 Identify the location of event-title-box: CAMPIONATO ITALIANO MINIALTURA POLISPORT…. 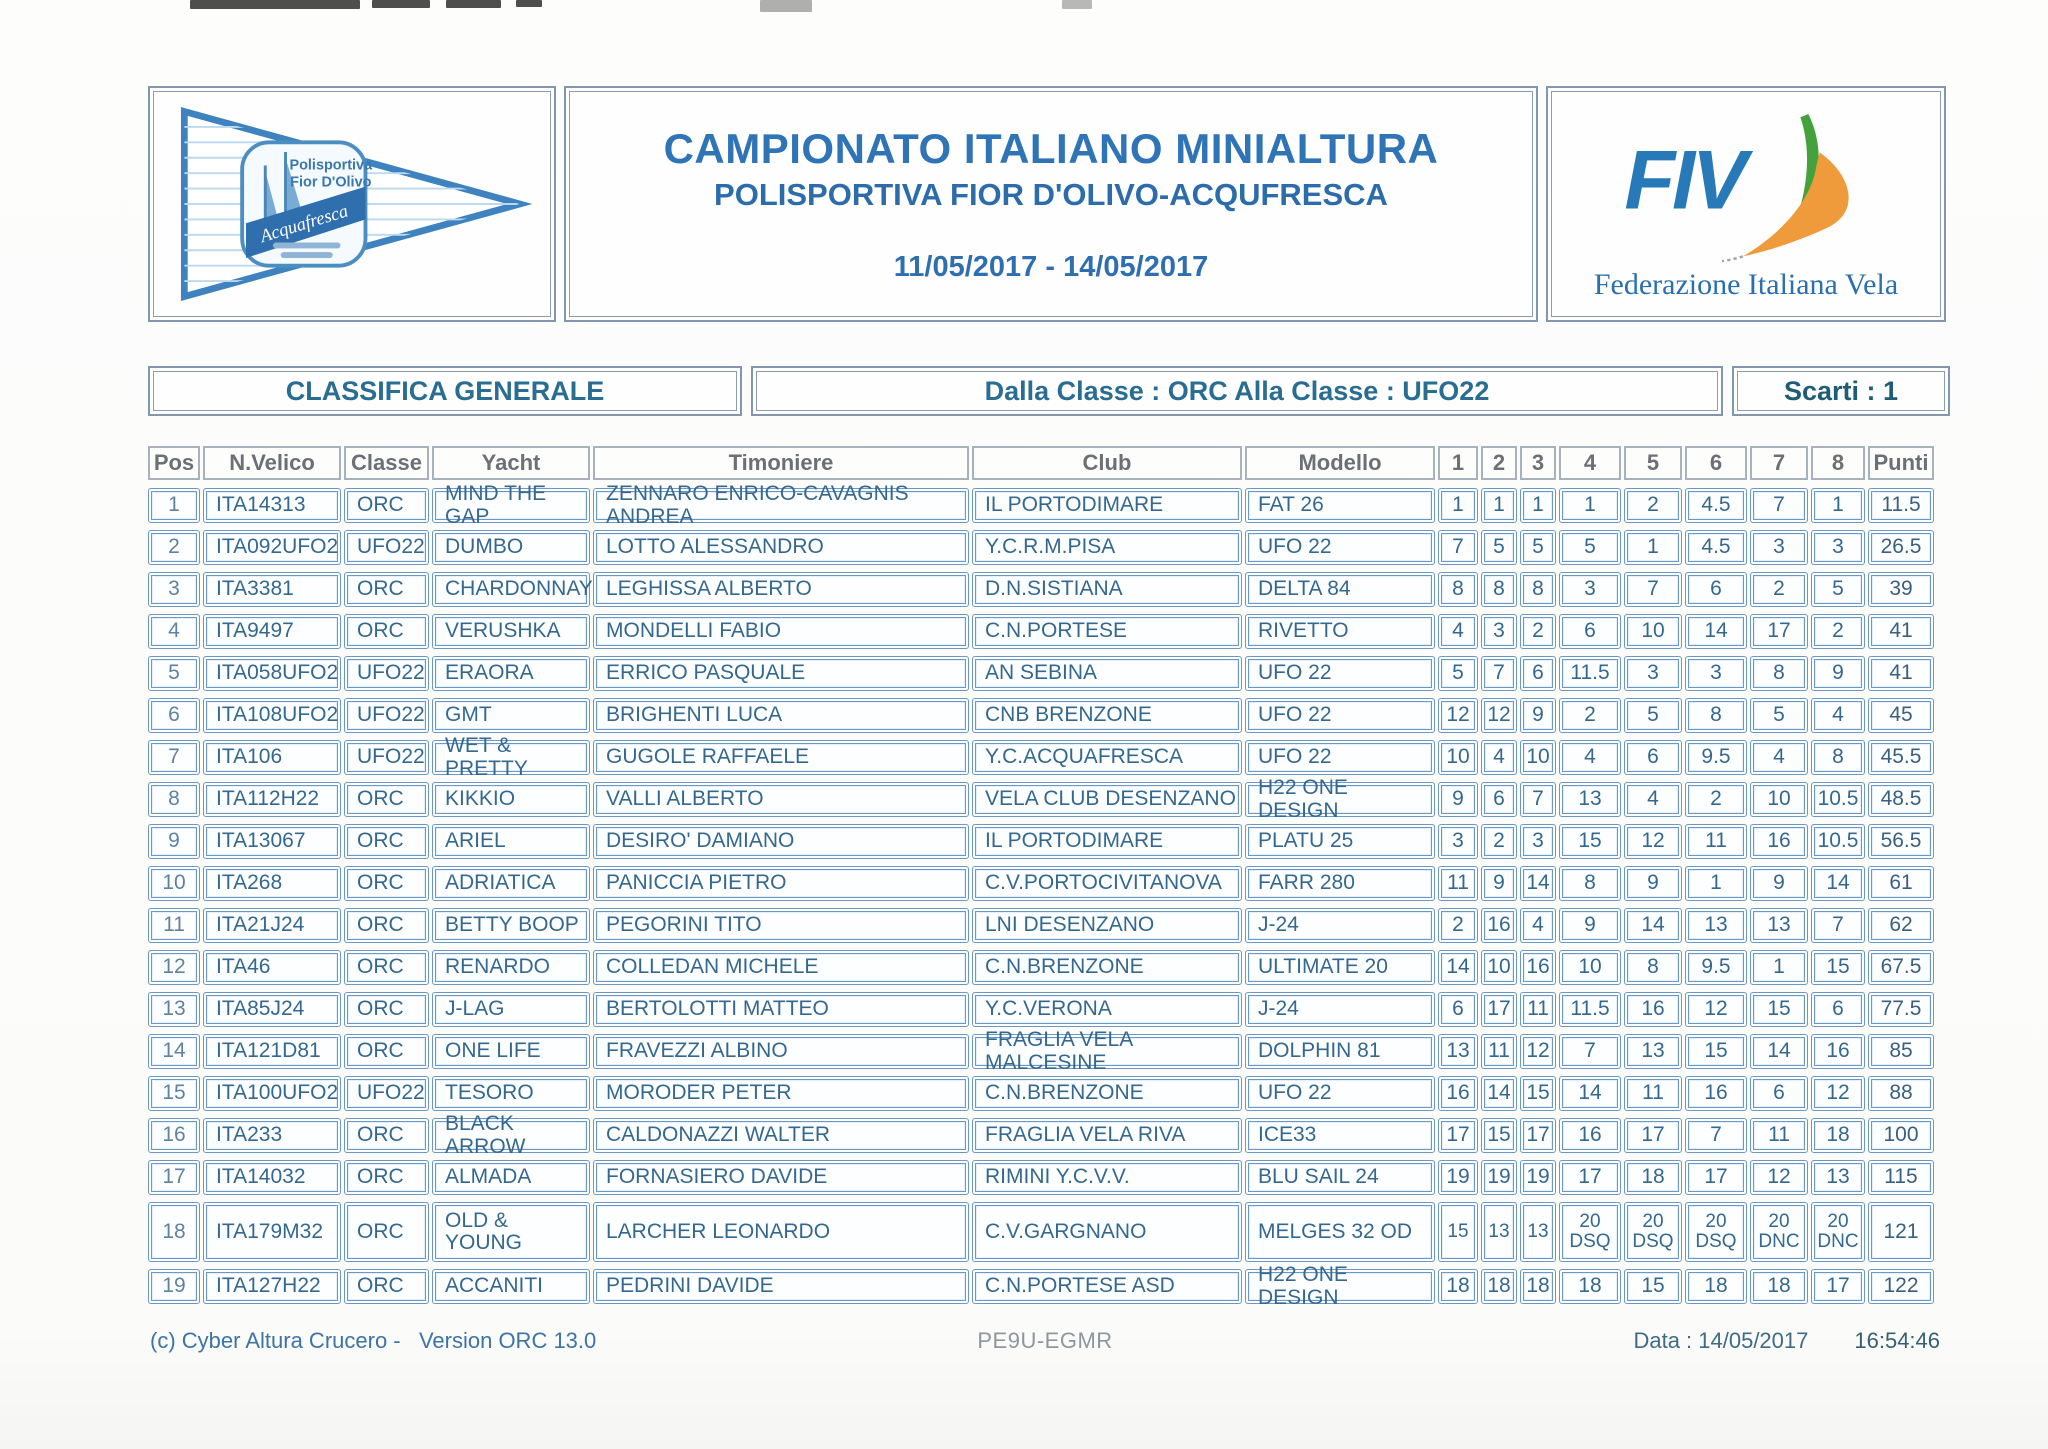
(1051, 204).